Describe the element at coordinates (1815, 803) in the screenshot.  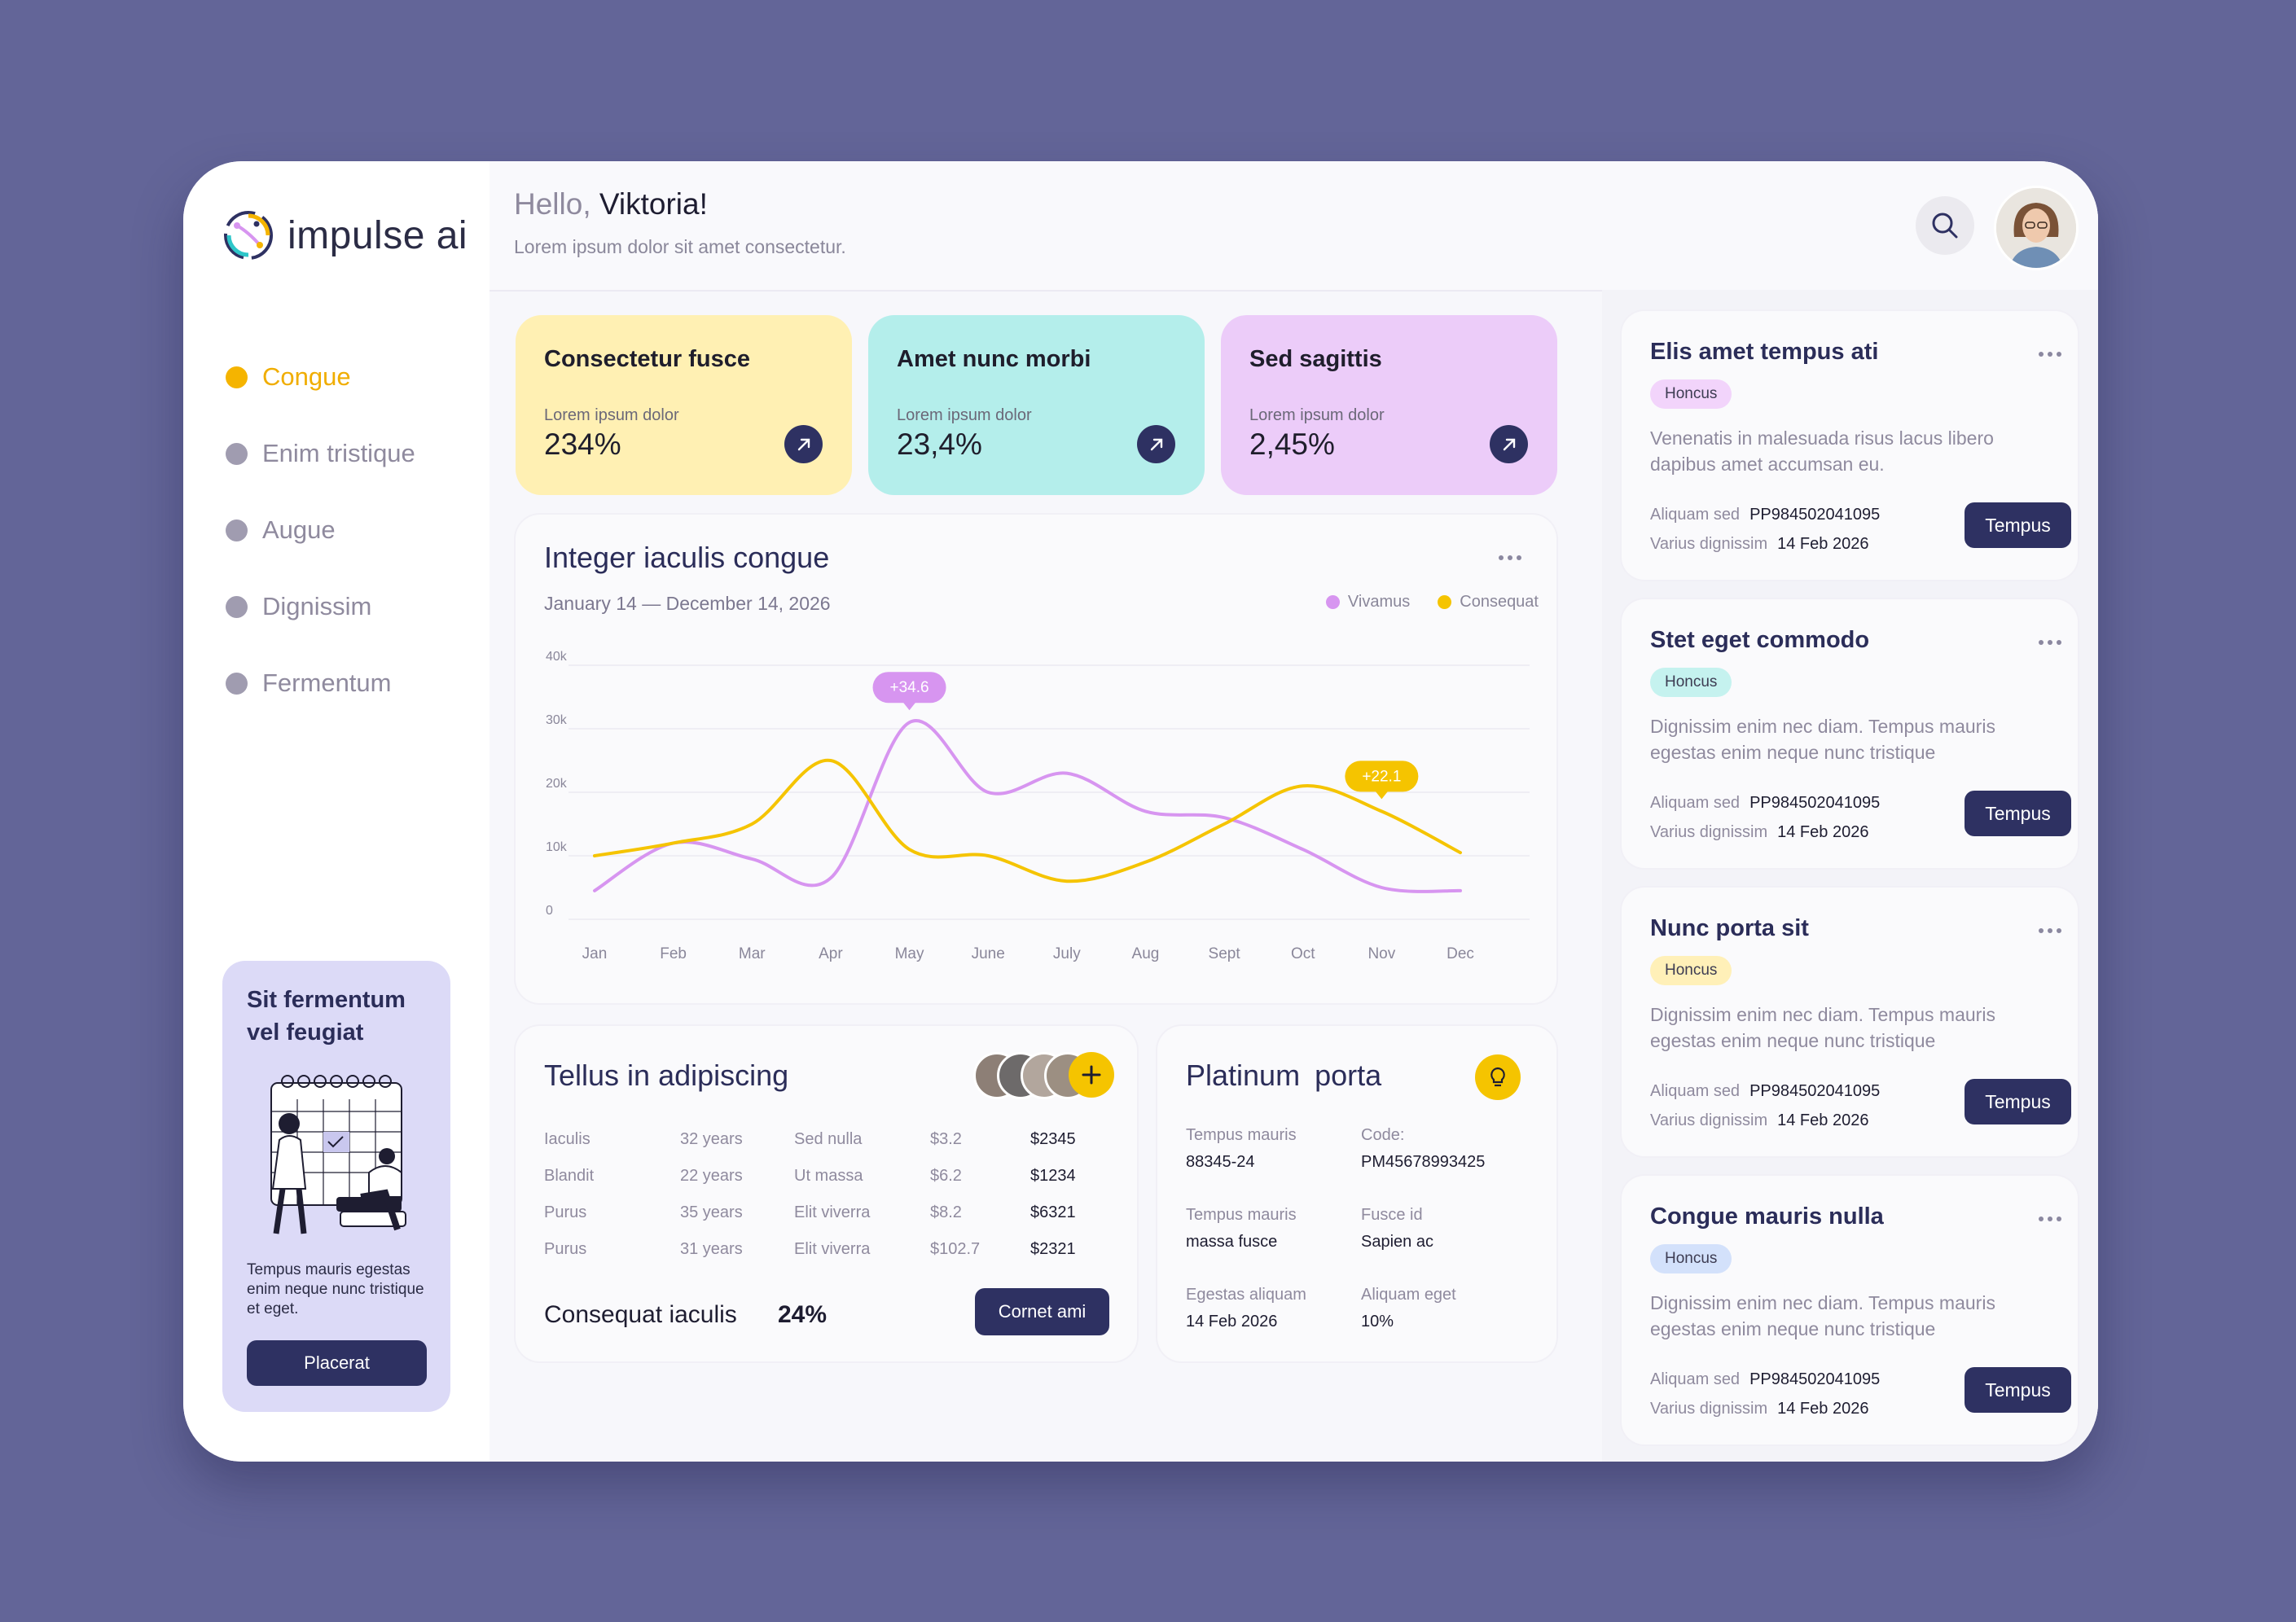
I see `meta-value: PP984502041095` at that location.